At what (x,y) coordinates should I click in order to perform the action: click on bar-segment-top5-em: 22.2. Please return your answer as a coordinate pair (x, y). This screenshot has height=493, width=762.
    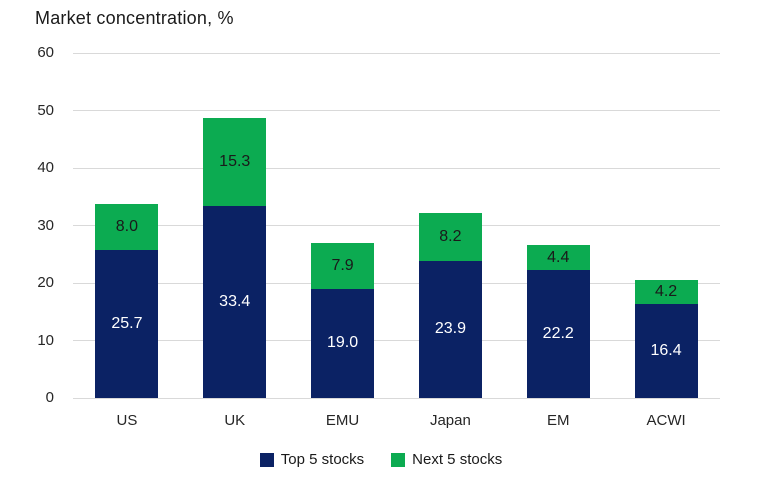
    Looking at the image, I should click on (558, 334).